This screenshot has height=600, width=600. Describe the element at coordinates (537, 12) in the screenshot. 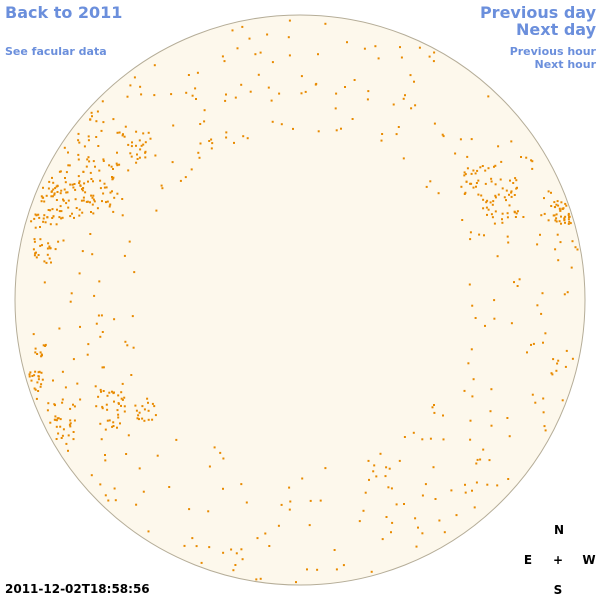

I see `previous-day-link: Previous day` at that location.